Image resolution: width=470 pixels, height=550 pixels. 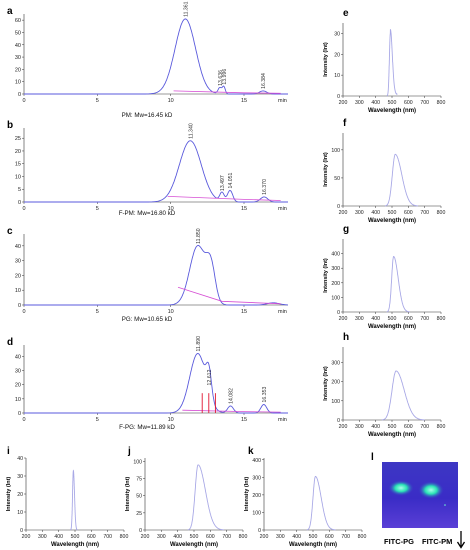 I want to click on x-tick-label-k: 200, so click(x=264, y=537).